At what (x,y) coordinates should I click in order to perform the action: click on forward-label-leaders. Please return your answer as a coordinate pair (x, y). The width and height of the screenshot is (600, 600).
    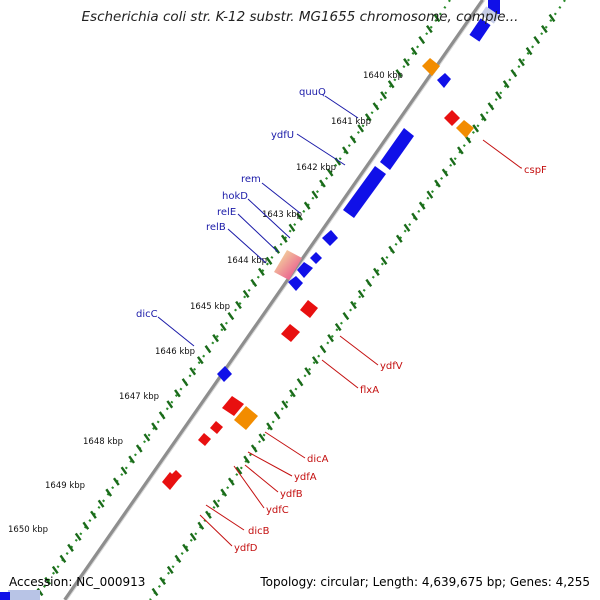
    Looking at the image, I should click on (258, 221).